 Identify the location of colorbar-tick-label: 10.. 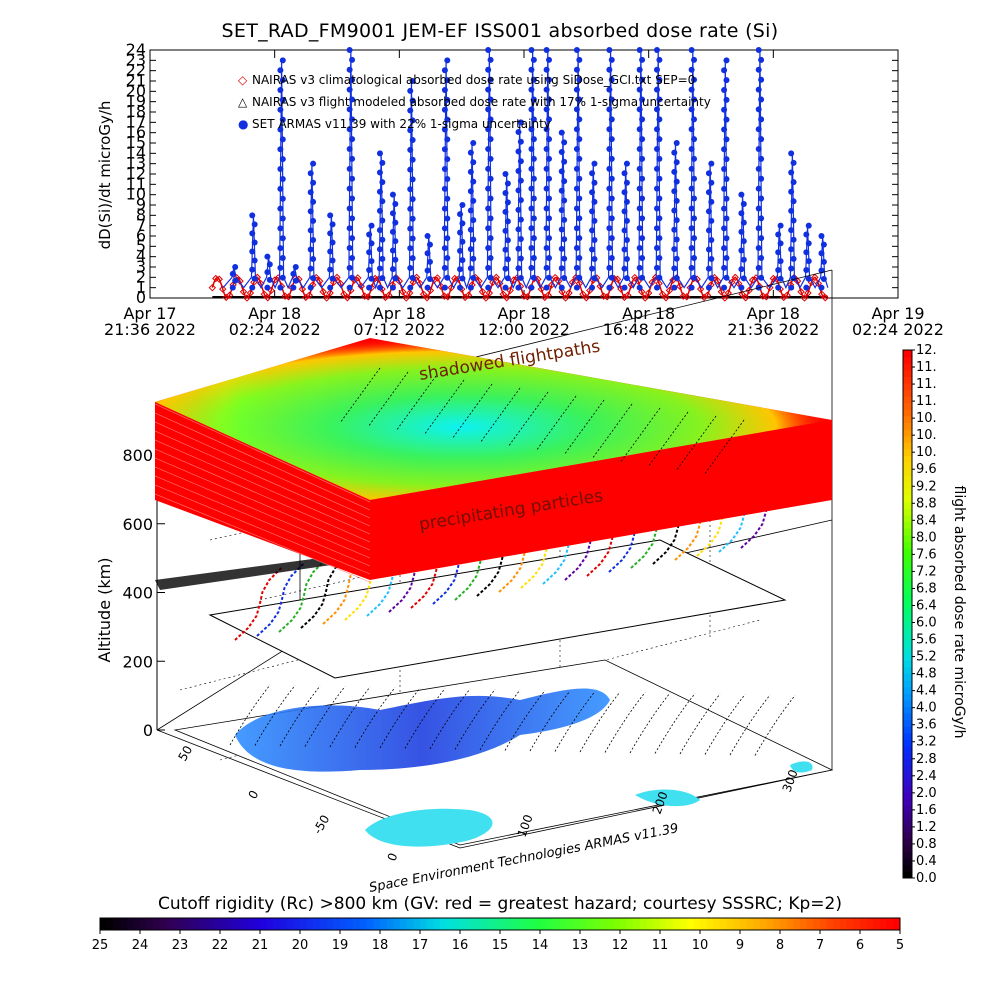
(926, 452).